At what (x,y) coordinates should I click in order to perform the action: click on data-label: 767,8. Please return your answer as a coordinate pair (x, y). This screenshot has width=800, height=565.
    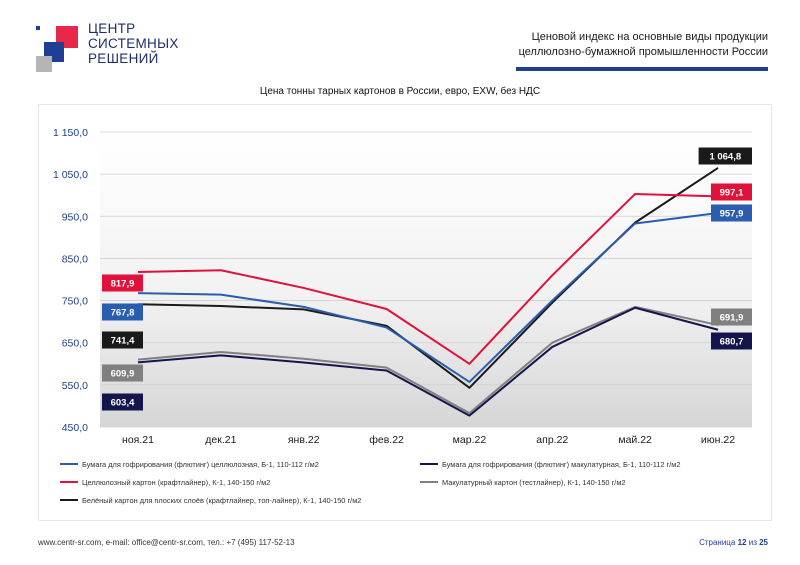
    Looking at the image, I should click on (123, 313).